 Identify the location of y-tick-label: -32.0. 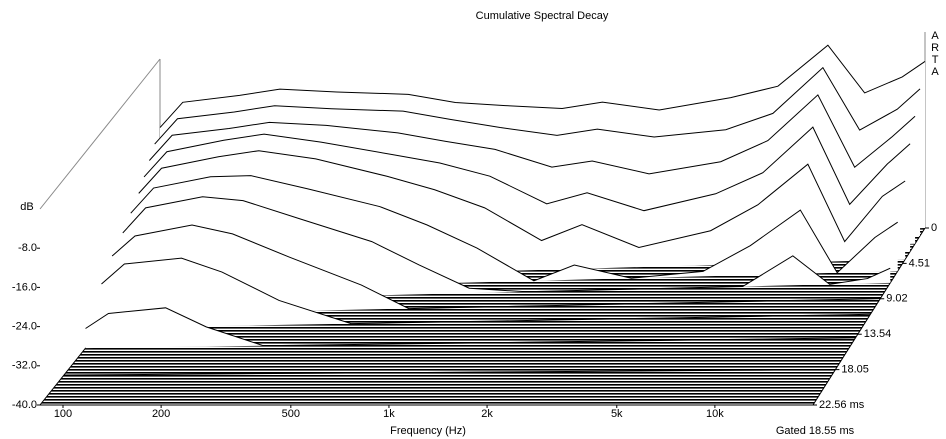
(24, 366).